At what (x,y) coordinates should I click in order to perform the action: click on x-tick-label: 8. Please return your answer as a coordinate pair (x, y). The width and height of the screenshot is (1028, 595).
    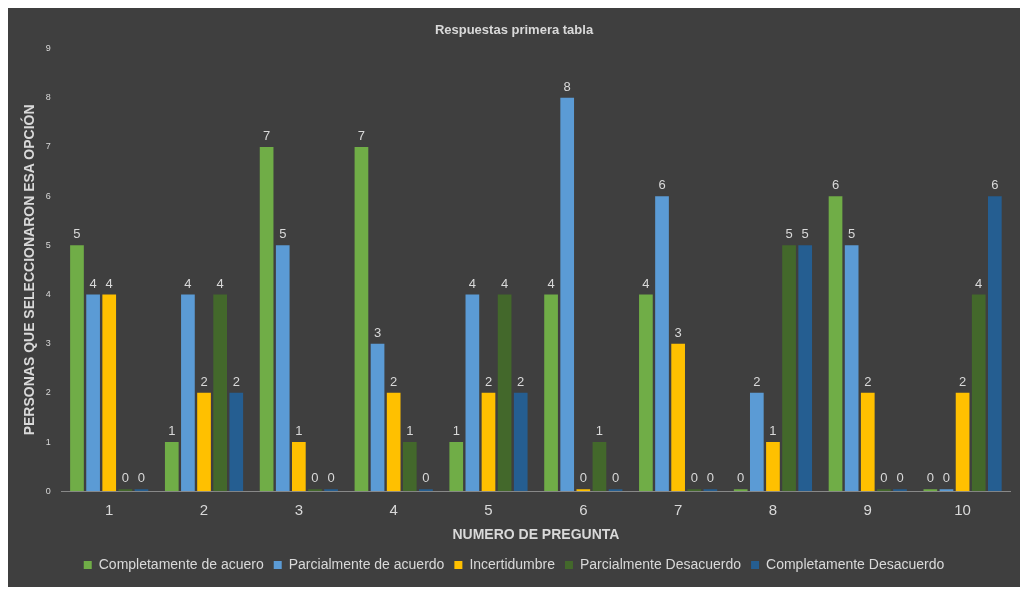
    Looking at the image, I should click on (773, 510).